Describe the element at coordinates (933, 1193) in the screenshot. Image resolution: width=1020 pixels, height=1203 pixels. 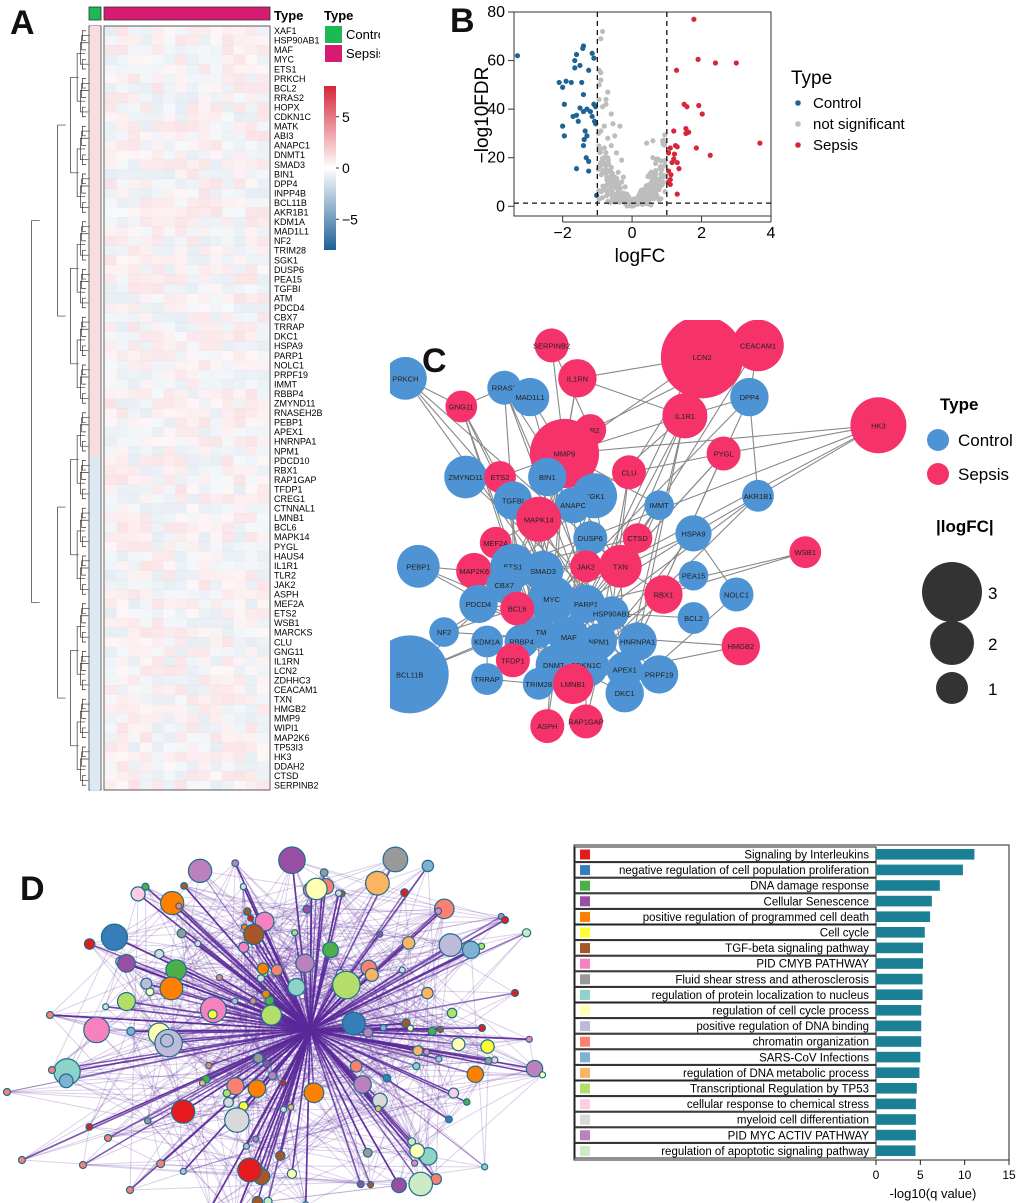
I see `x-axis-label: -log10(q value)` at that location.